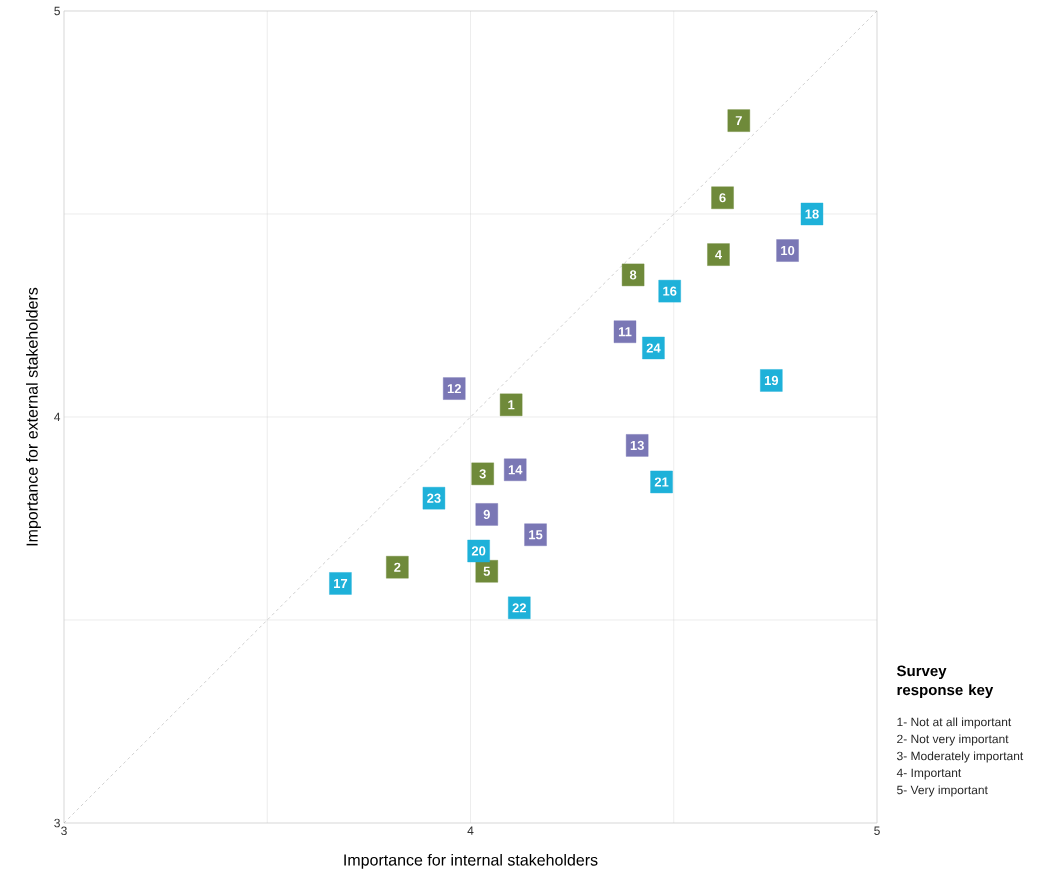  What do you see at coordinates (633, 275) in the screenshot?
I see `annotation: 8` at bounding box center [633, 275].